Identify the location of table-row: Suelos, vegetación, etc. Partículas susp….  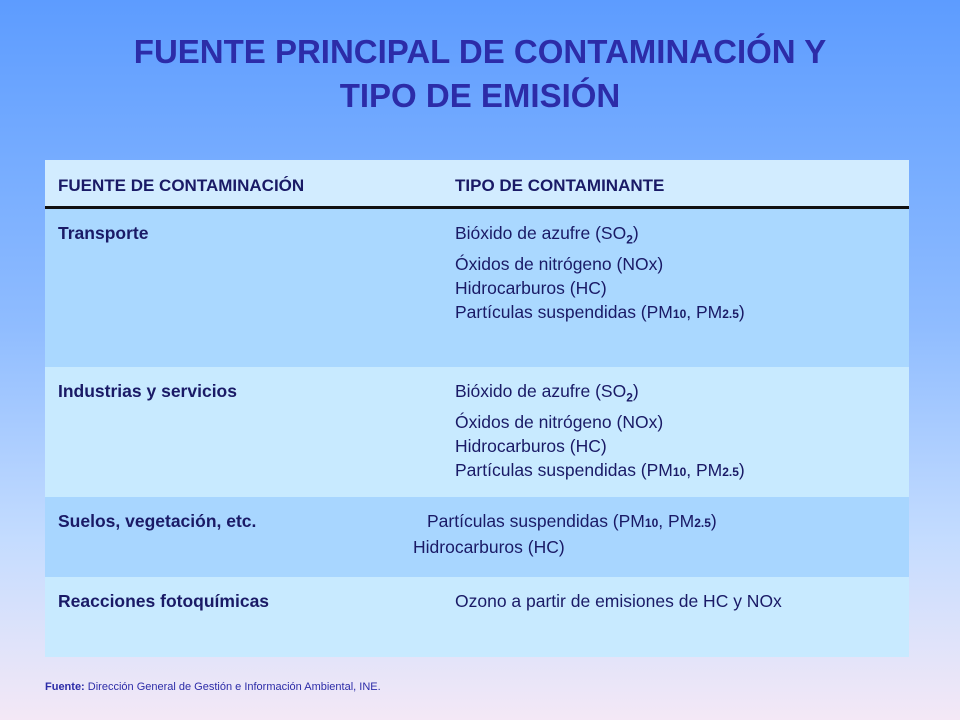
(477, 537).